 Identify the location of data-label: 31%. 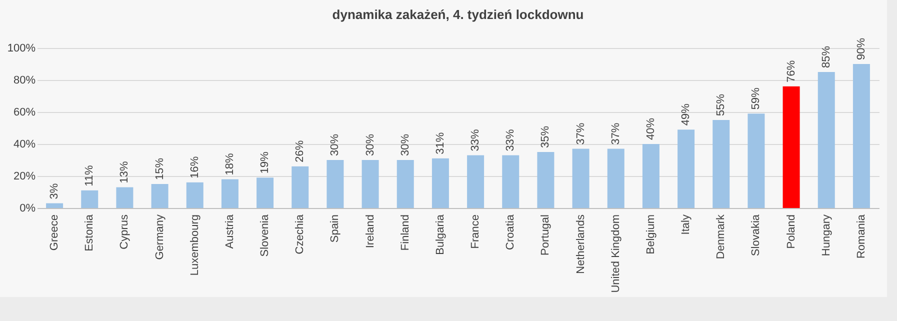
(440, 143).